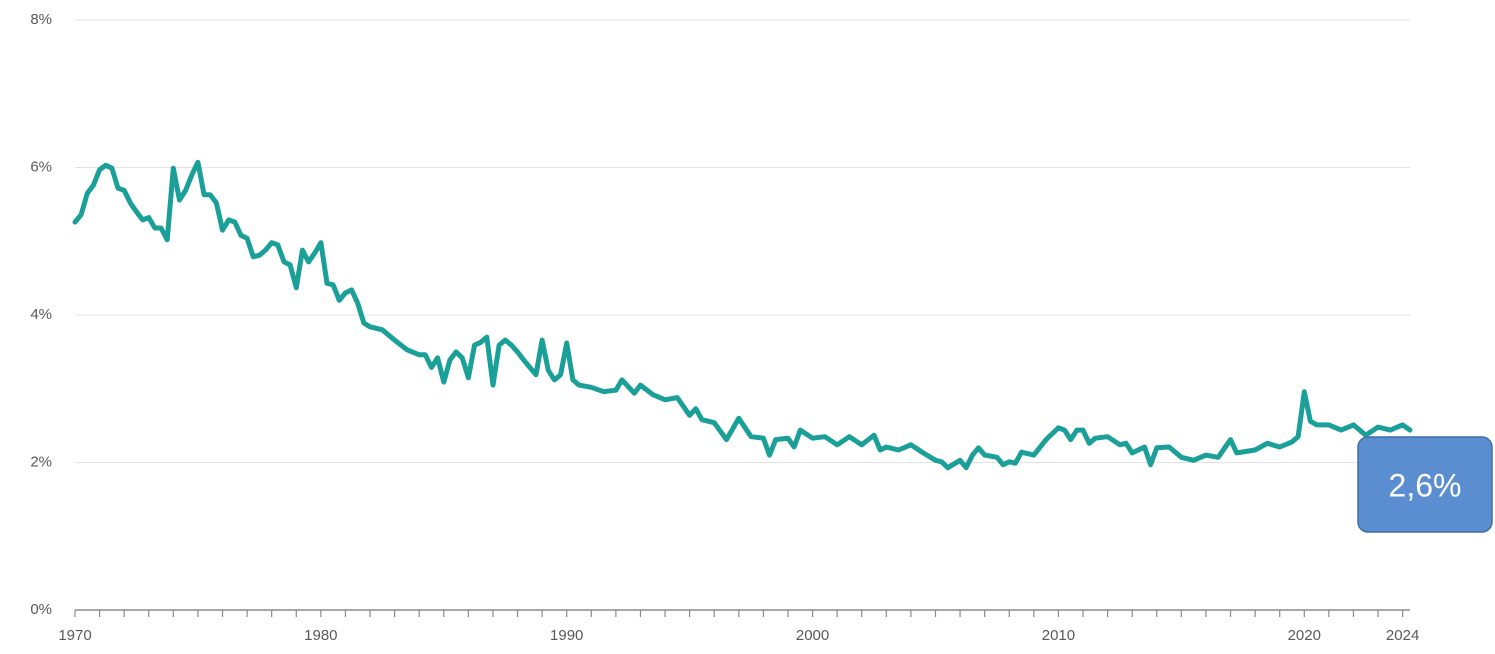  I want to click on x-tick-label: 2024, so click(1402, 635).